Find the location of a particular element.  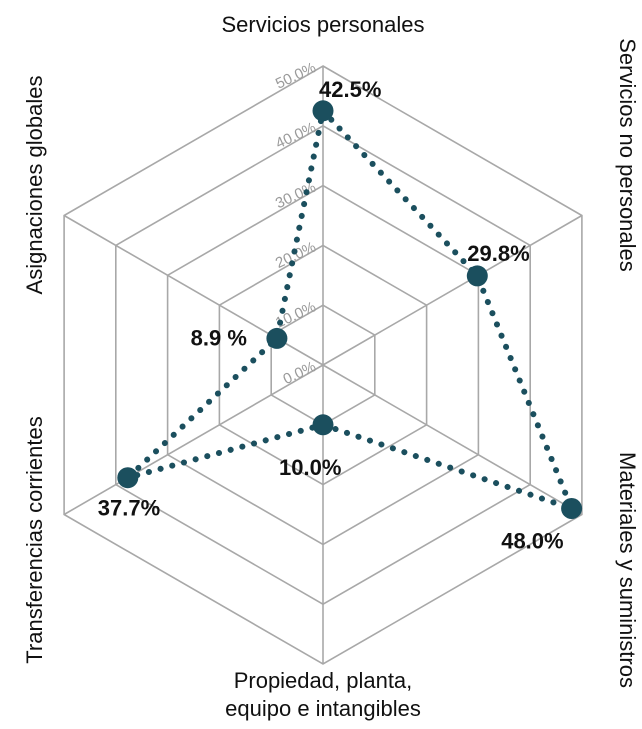

tick-label-0: 0.0% is located at coordinates (300, 373).